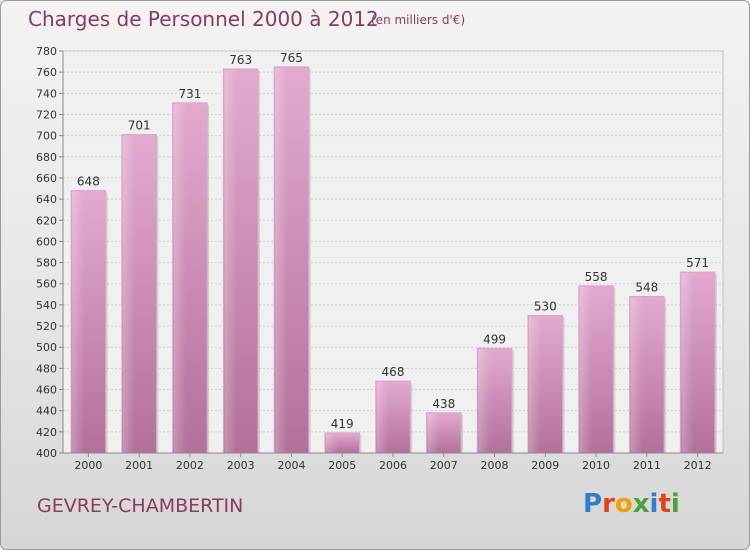  I want to click on data-label: 765, so click(291, 58).